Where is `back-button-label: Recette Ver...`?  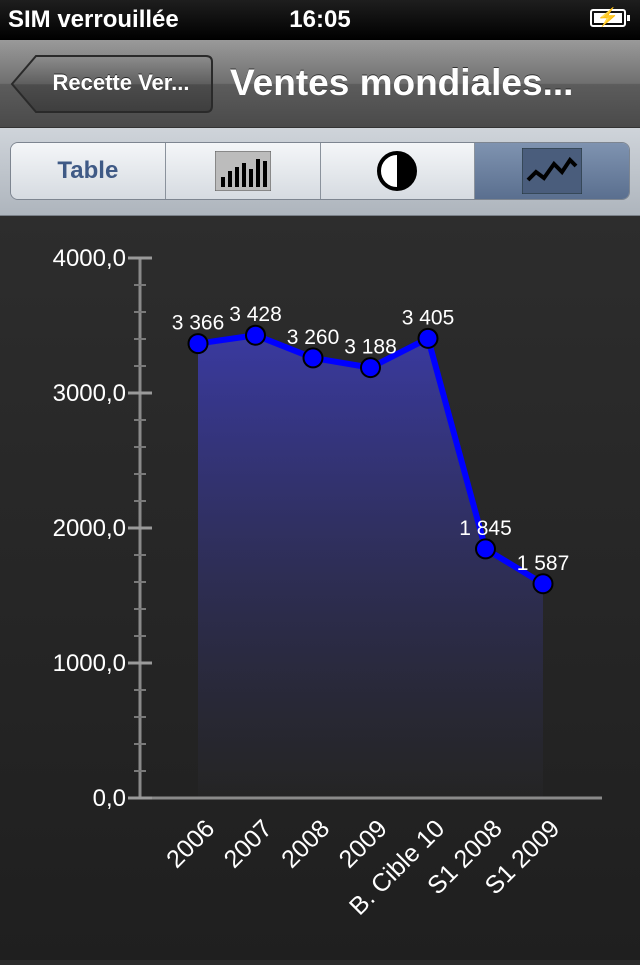 back-button-label: Recette Ver... is located at coordinates (121, 82).